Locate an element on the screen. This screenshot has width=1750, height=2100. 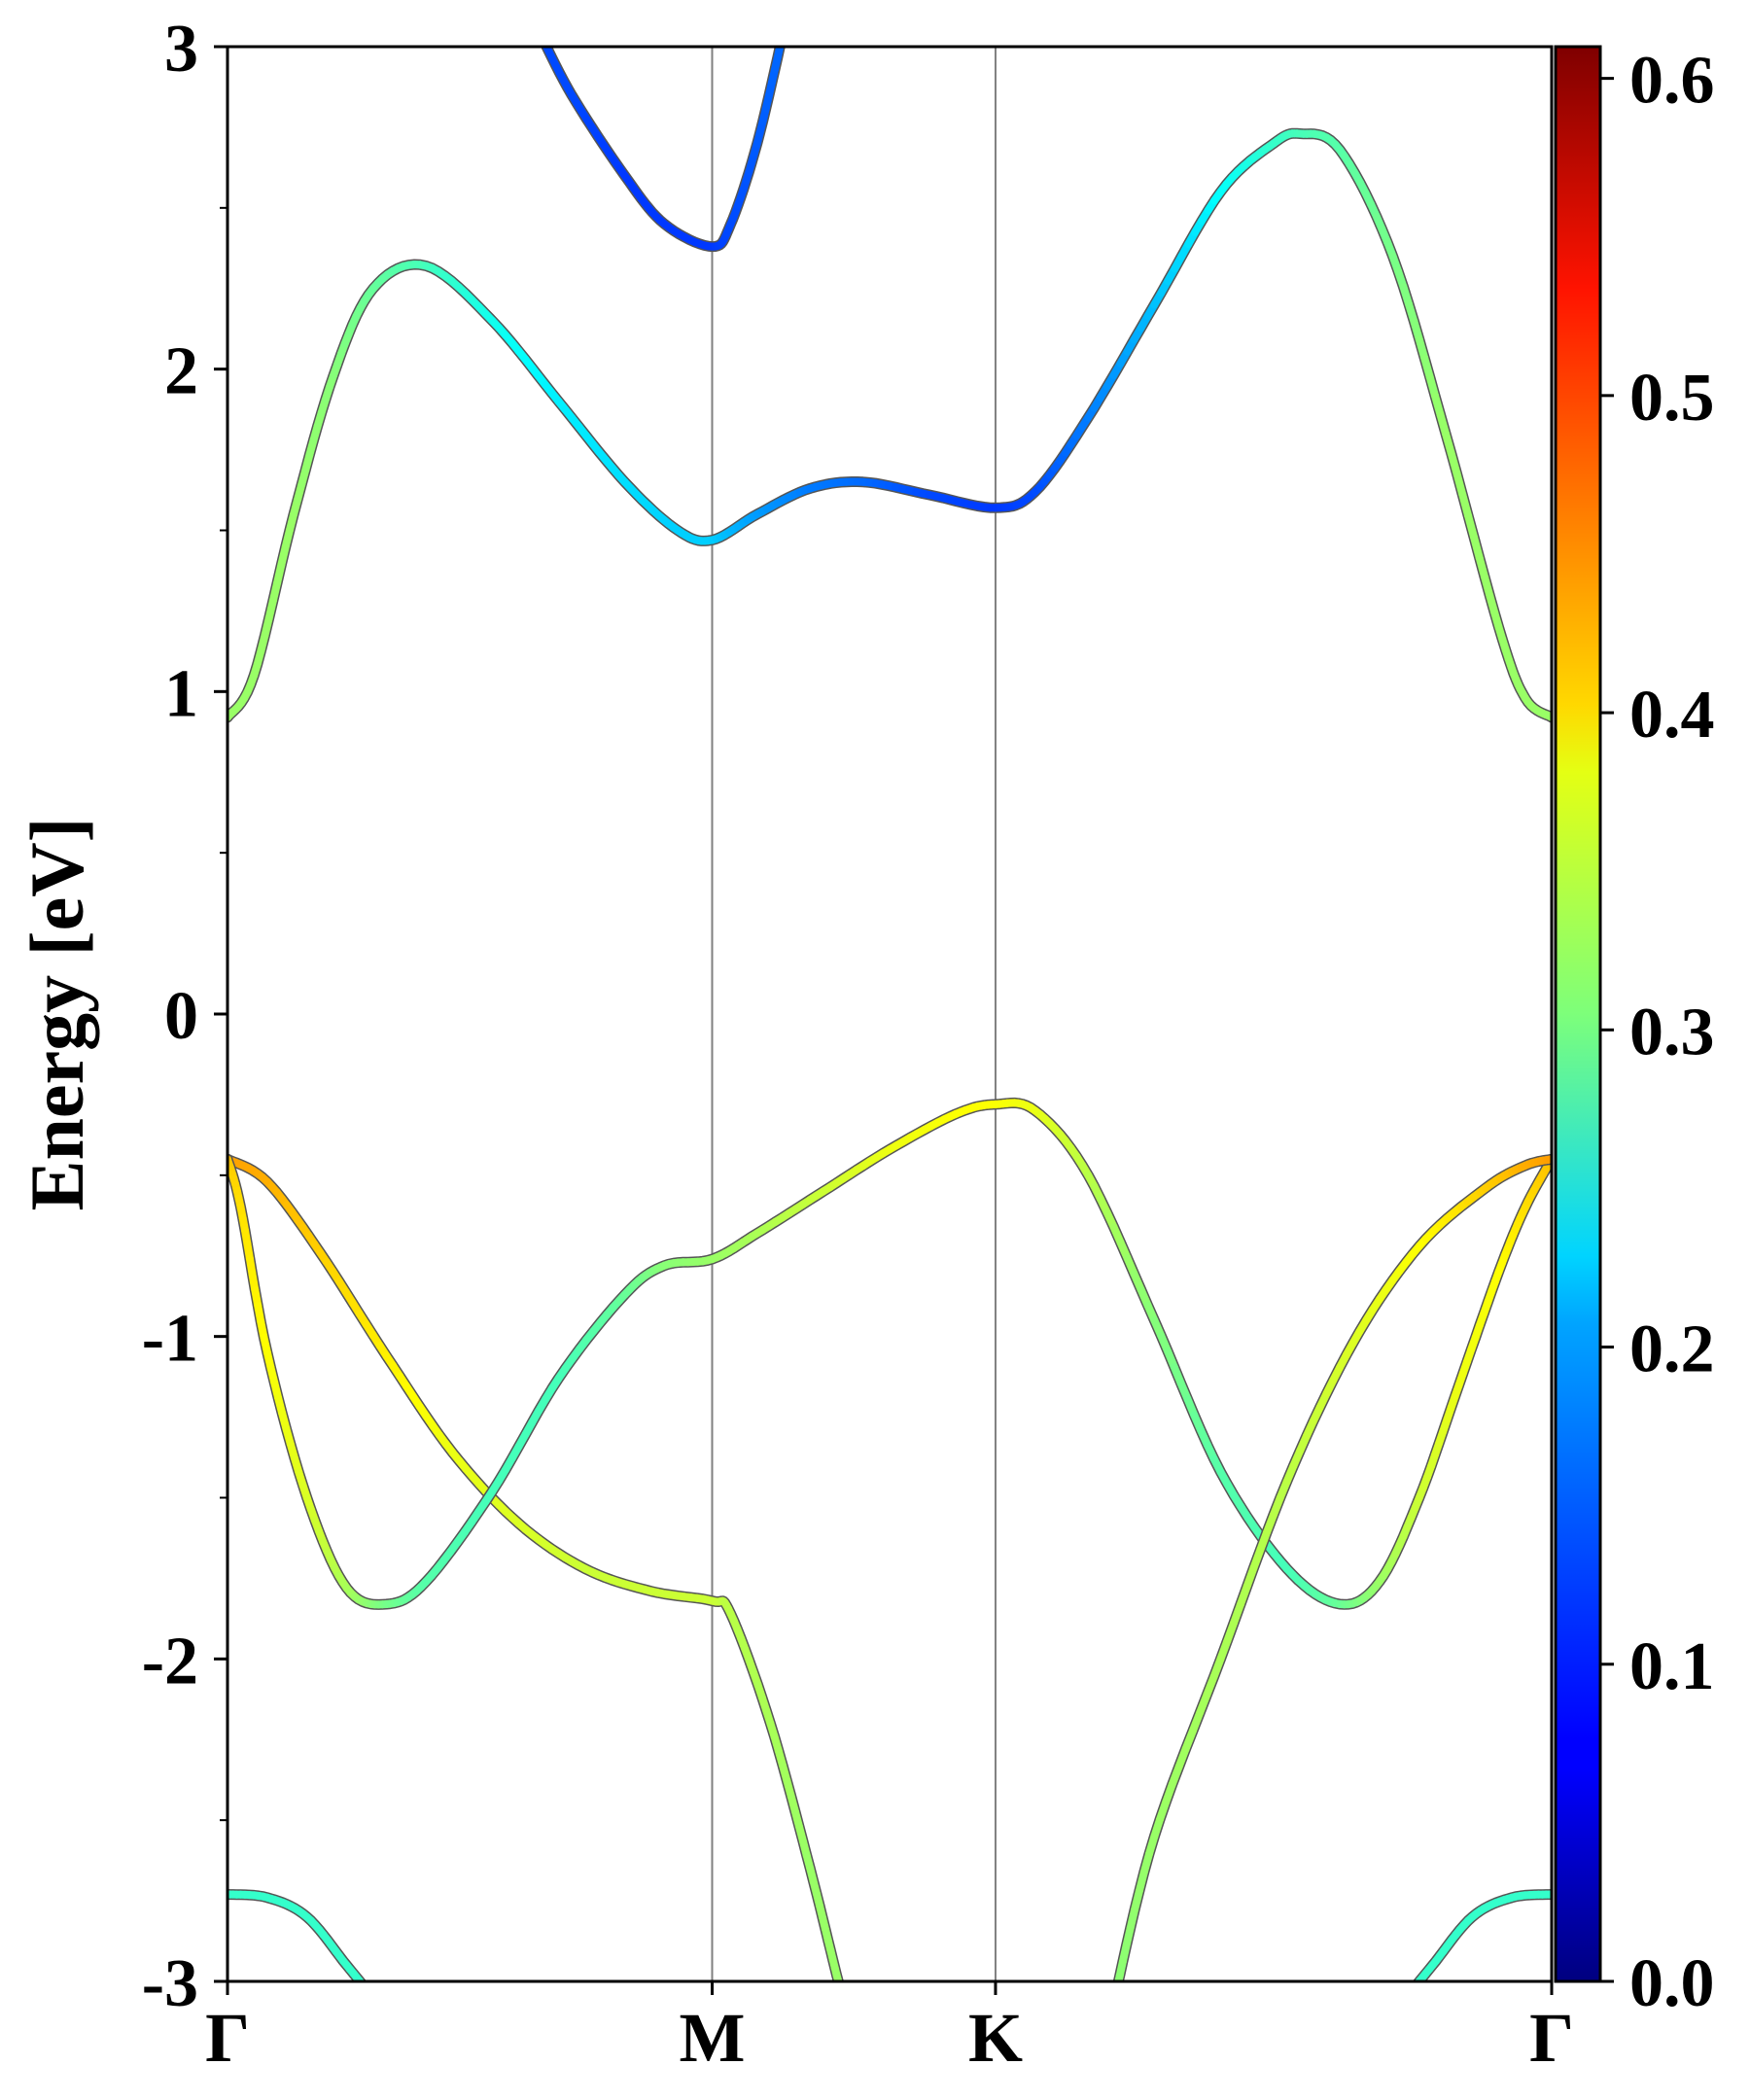
colorbar-tick-label: 0.5 is located at coordinates (1672, 398).